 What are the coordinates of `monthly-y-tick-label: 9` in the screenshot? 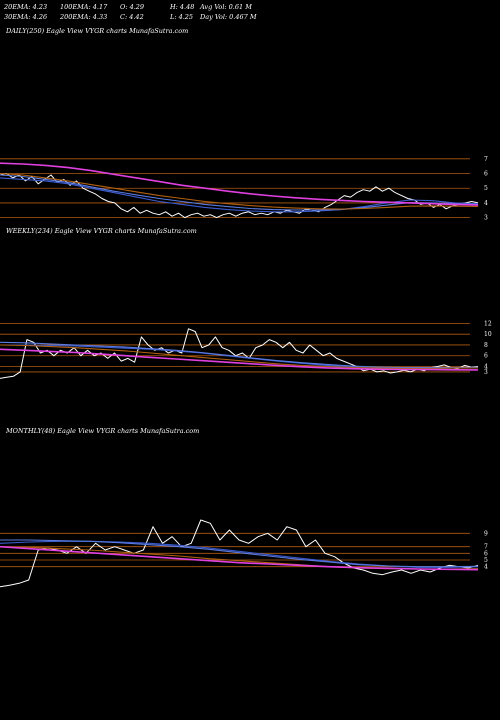 It's located at (486, 533).